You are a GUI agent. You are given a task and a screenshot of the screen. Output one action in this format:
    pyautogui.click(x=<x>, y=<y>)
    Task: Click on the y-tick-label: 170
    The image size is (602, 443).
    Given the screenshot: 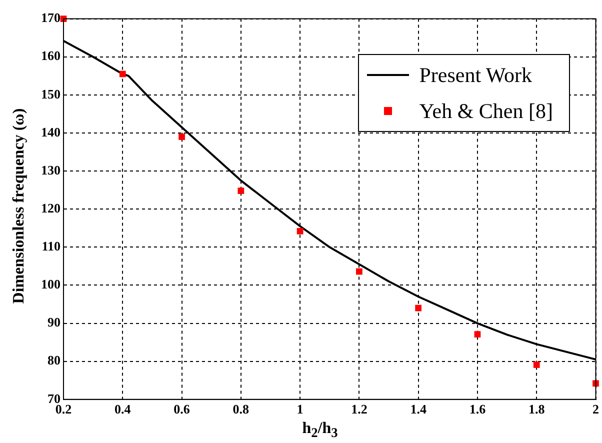 What is the action you would take?
    pyautogui.click(x=50, y=18)
    